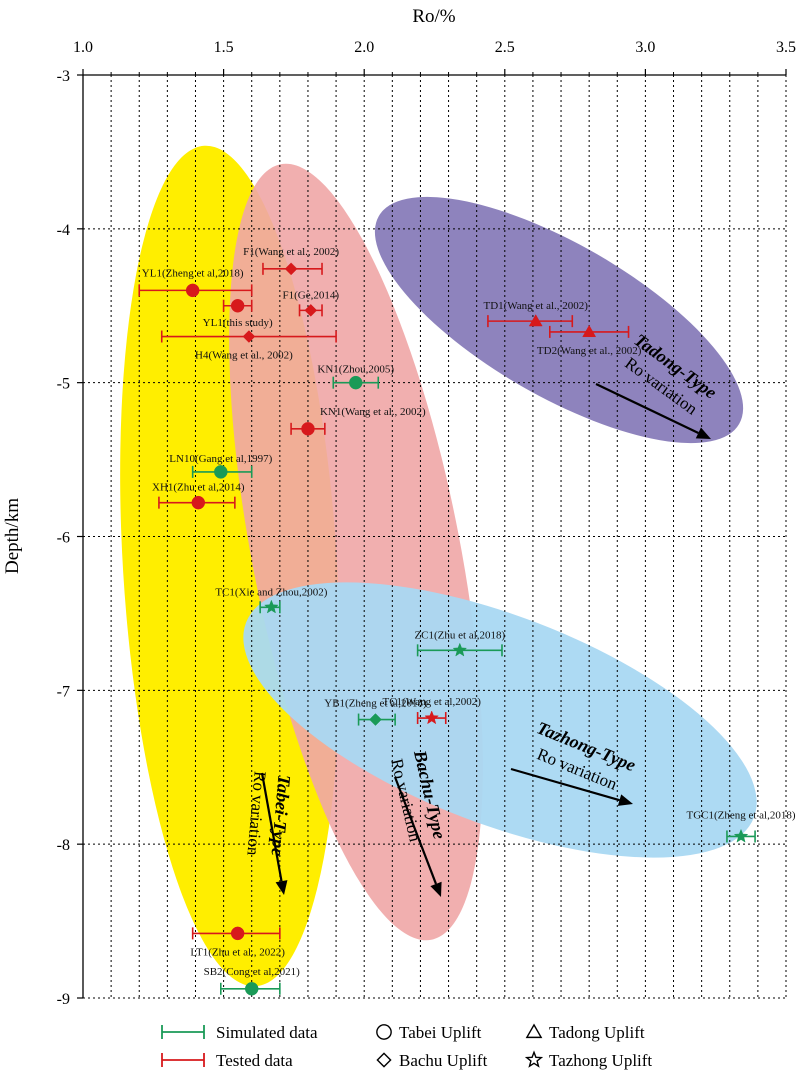  Describe the element at coordinates (224, 47) in the screenshot. I see `x-tick-label: 1.5` at that location.